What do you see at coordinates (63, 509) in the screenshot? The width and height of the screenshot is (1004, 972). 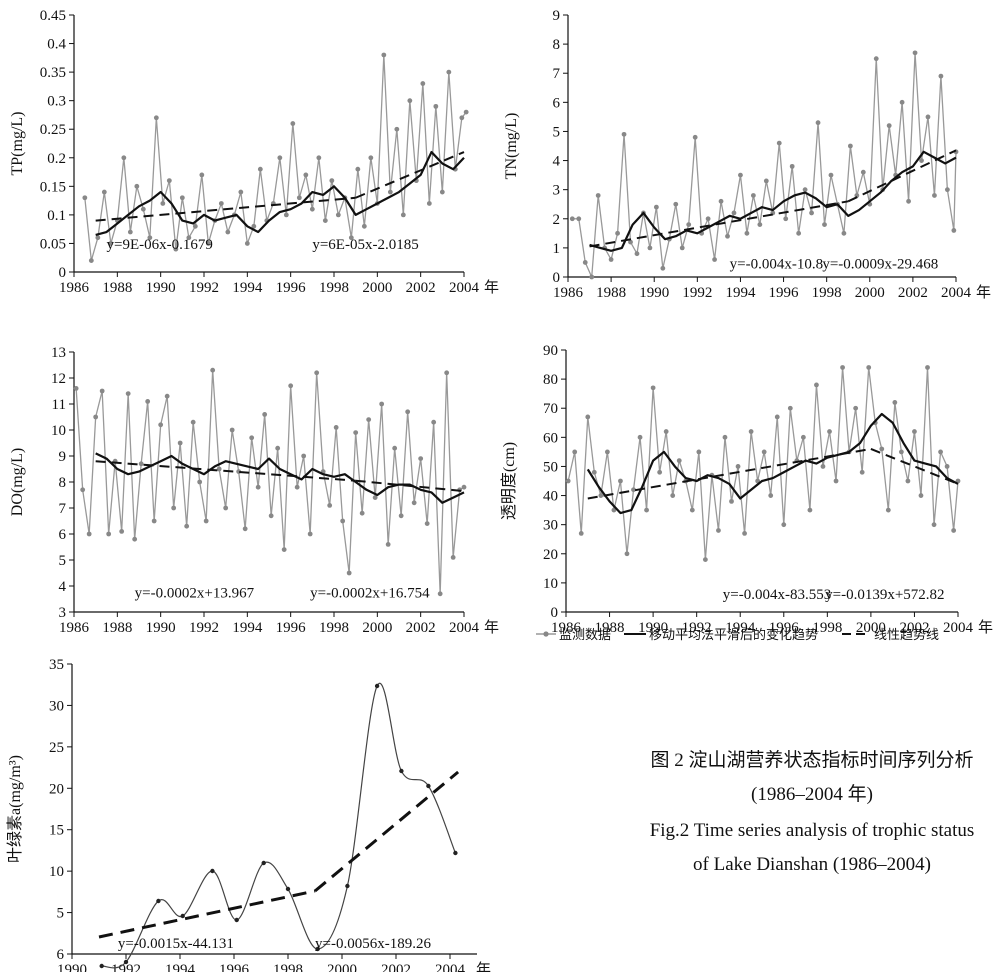 I see `y-tick-label-do: 7` at bounding box center [63, 509].